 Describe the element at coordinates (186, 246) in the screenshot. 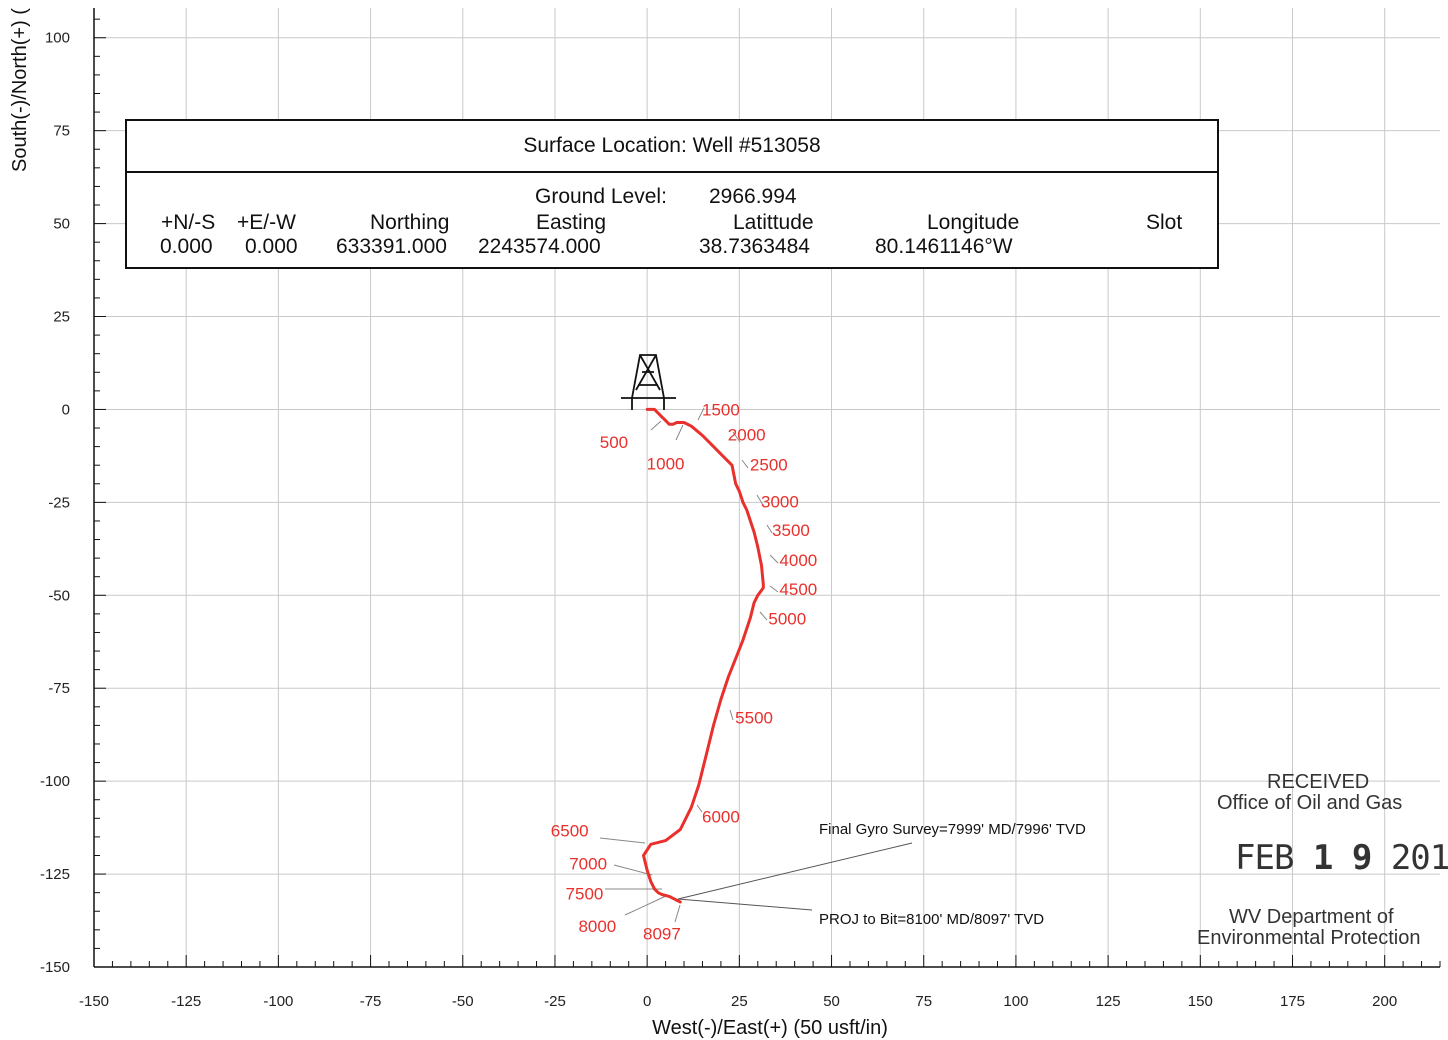

I see `value-ns: 0.000` at that location.